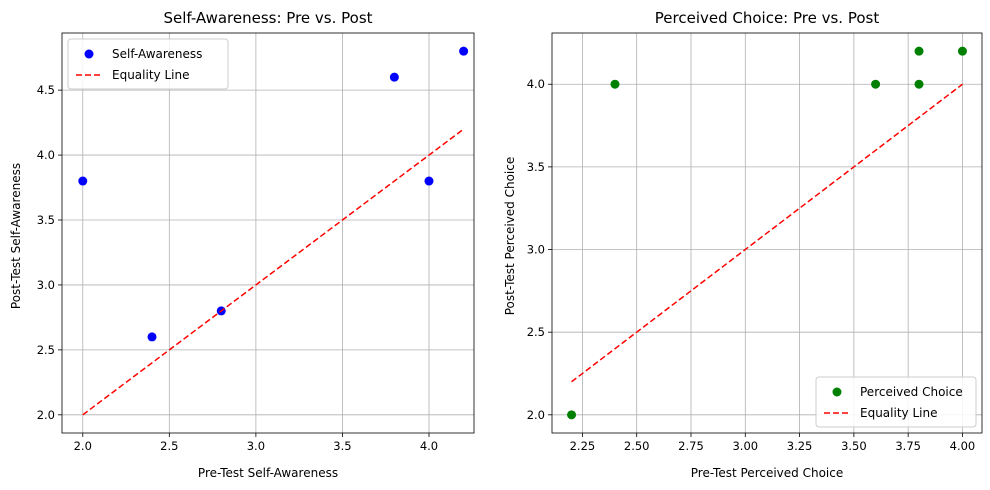 The height and width of the screenshot is (490, 990). Describe the element at coordinates (963, 446) in the screenshot. I see `x-tick-label: 4.00` at that location.